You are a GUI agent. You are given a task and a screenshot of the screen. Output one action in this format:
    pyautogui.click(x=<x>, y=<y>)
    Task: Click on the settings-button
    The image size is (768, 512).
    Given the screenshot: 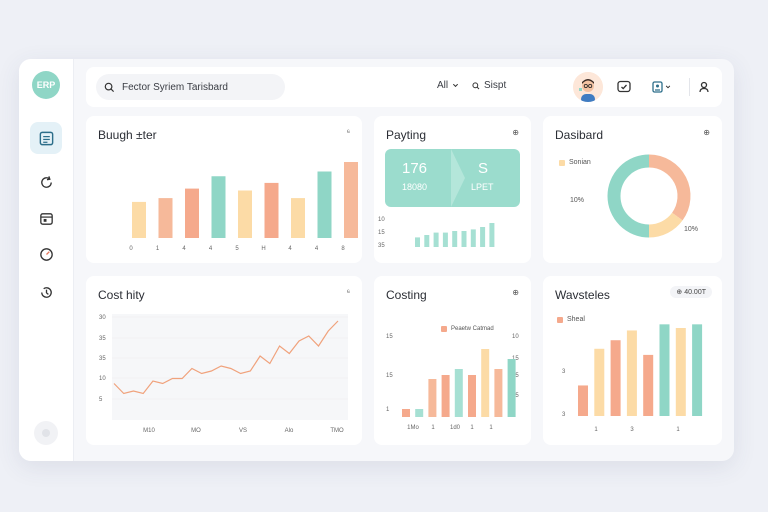 What is the action you would take?
    pyautogui.click(x=46, y=433)
    